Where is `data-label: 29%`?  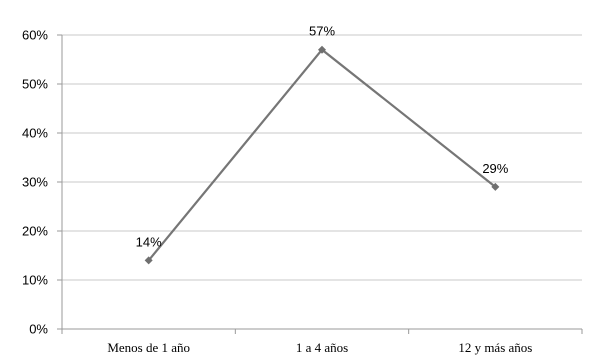 data-label: 29% is located at coordinates (495, 168).